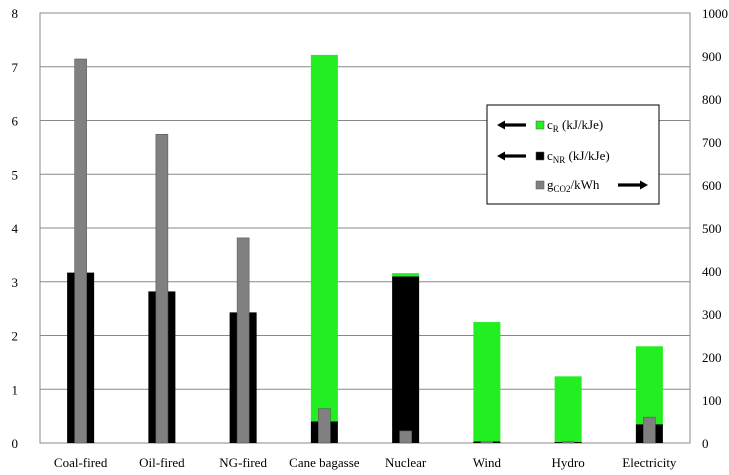 This screenshot has width=729, height=475. What do you see at coordinates (573, 185) in the screenshot?
I see `legend-label: gCO2/kWh` at bounding box center [573, 185].